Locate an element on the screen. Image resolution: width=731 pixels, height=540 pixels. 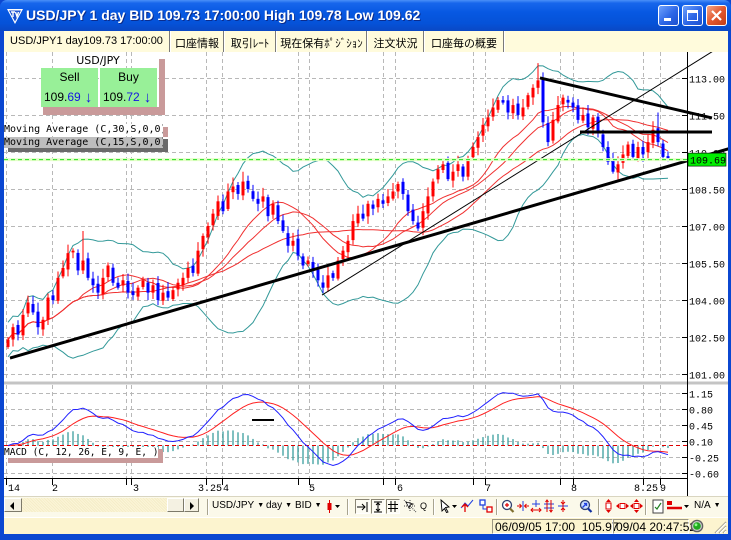
line-color-select is located at coordinates (678, 506).